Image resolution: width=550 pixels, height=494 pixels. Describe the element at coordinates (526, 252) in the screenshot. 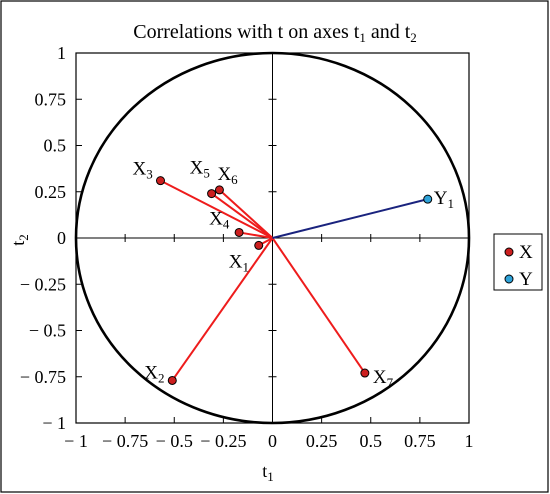

I see `legend-label-x: X` at that location.